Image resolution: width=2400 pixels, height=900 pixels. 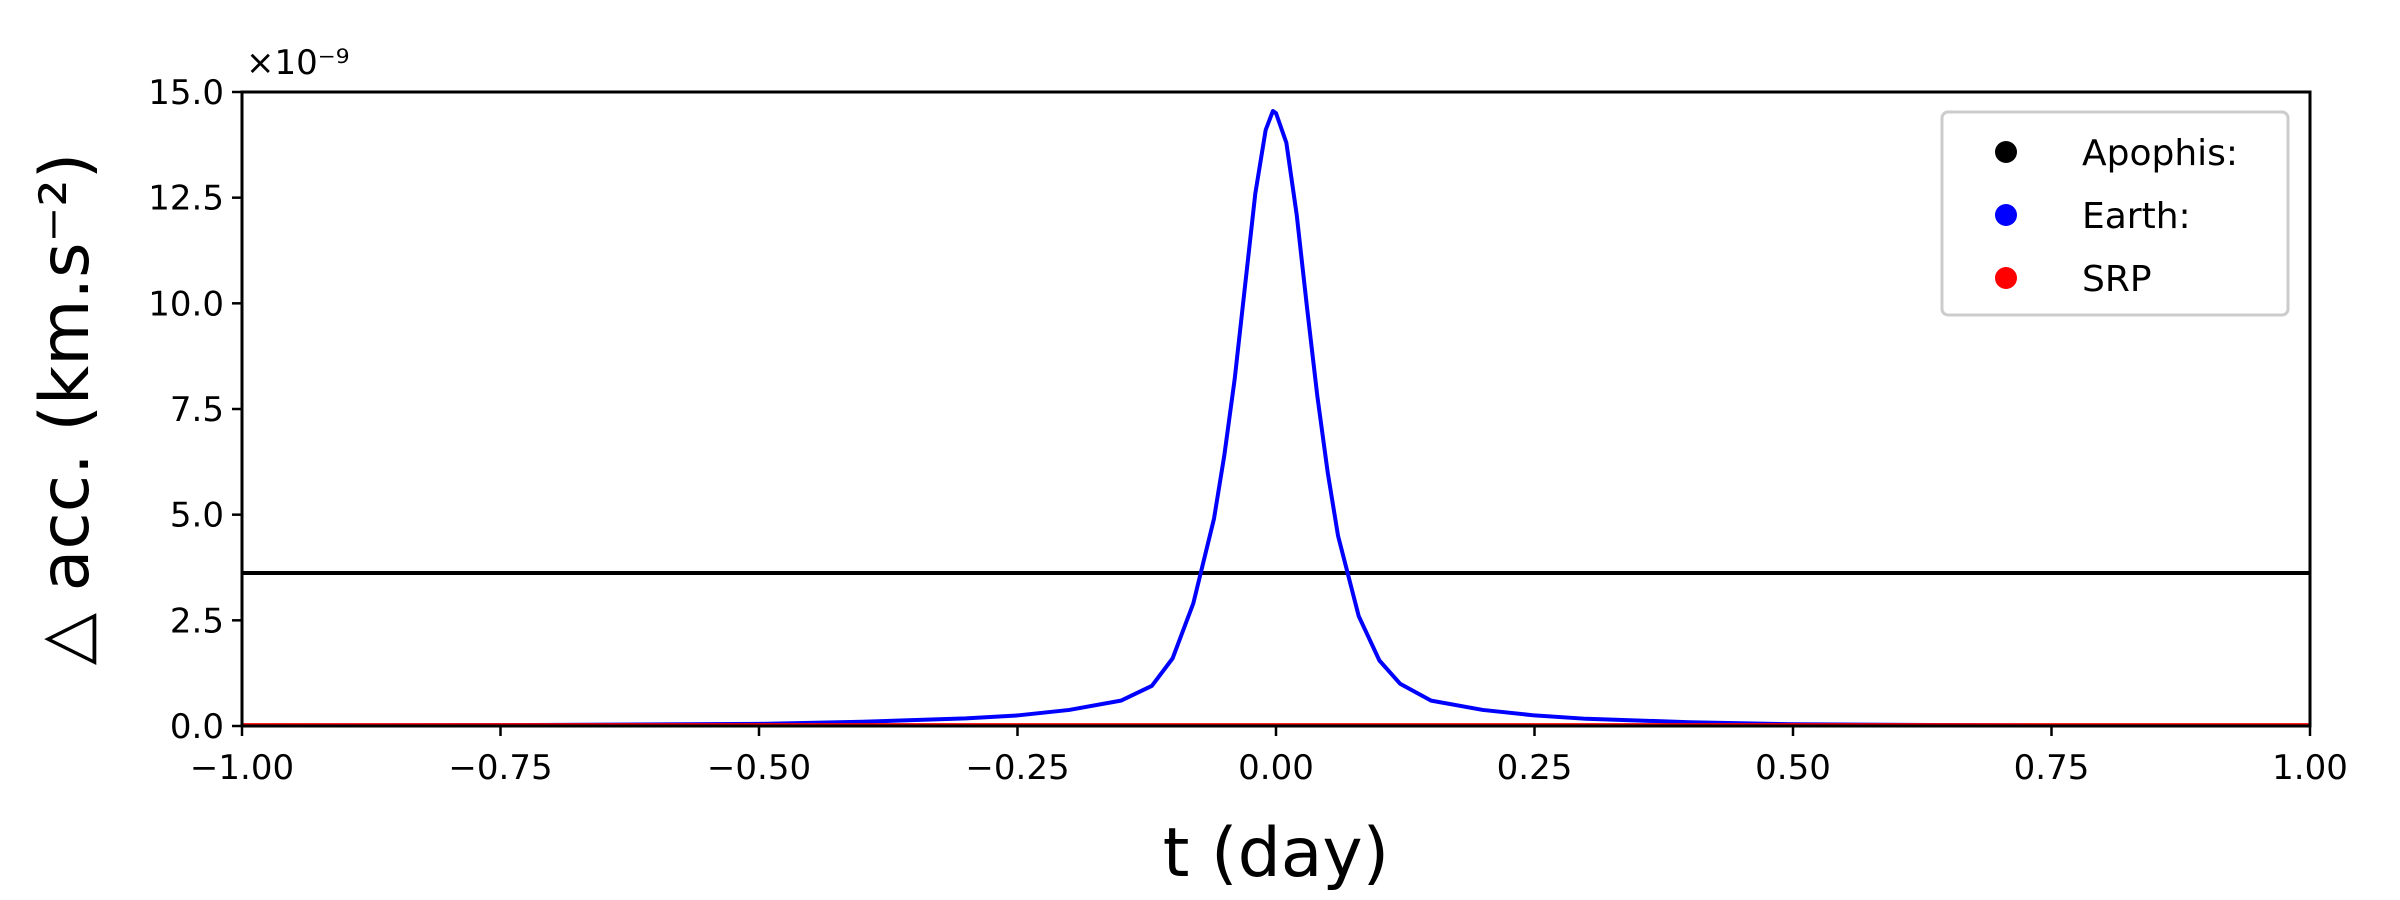 What do you see at coordinates (186, 93) in the screenshot?
I see `y-tick-label: 15.0` at bounding box center [186, 93].